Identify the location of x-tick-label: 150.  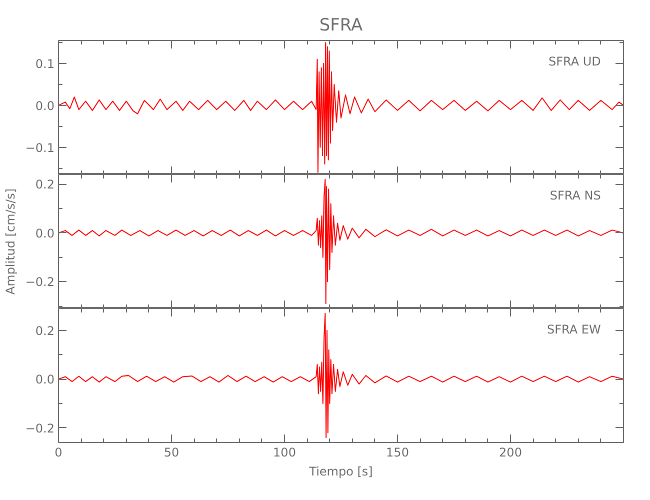
(397, 453).